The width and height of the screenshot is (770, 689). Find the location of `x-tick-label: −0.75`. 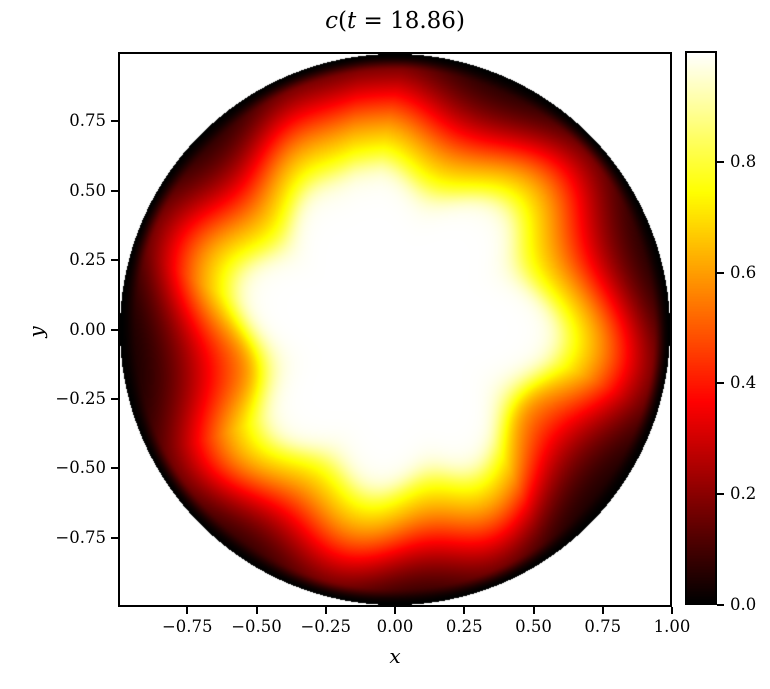

x-tick-label: −0.75 is located at coordinates (187, 626).